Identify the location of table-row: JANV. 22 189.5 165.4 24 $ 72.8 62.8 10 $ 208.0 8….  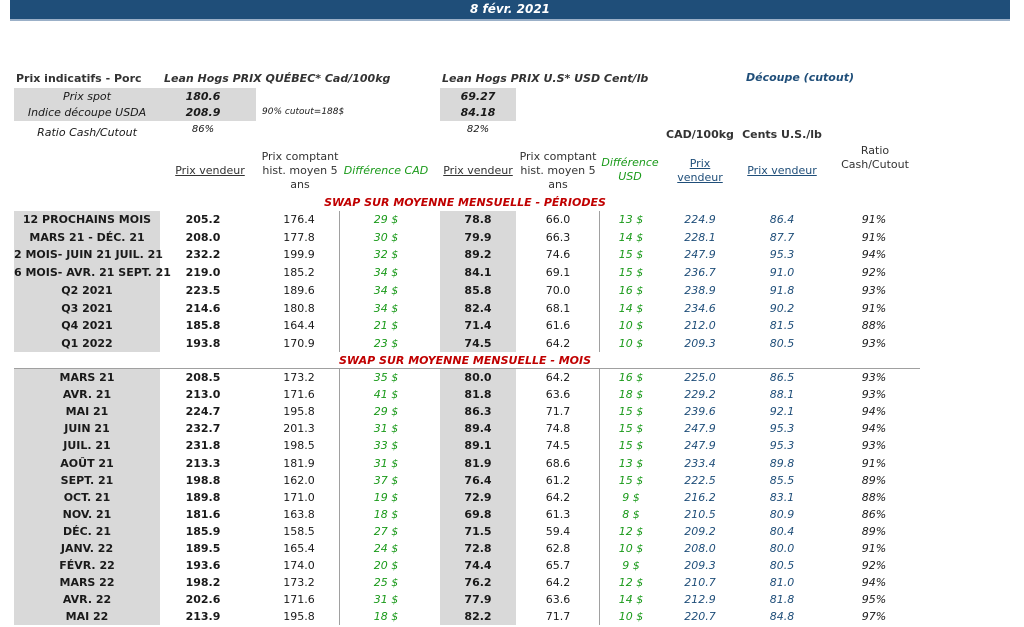
(512, 549).